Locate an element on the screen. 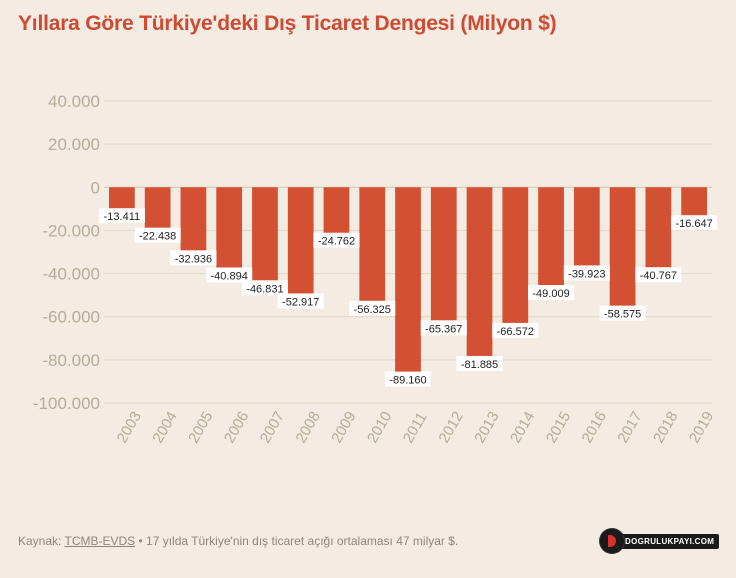 This screenshot has height=578, width=736. x-tick-label: 2007 is located at coordinates (272, 427).